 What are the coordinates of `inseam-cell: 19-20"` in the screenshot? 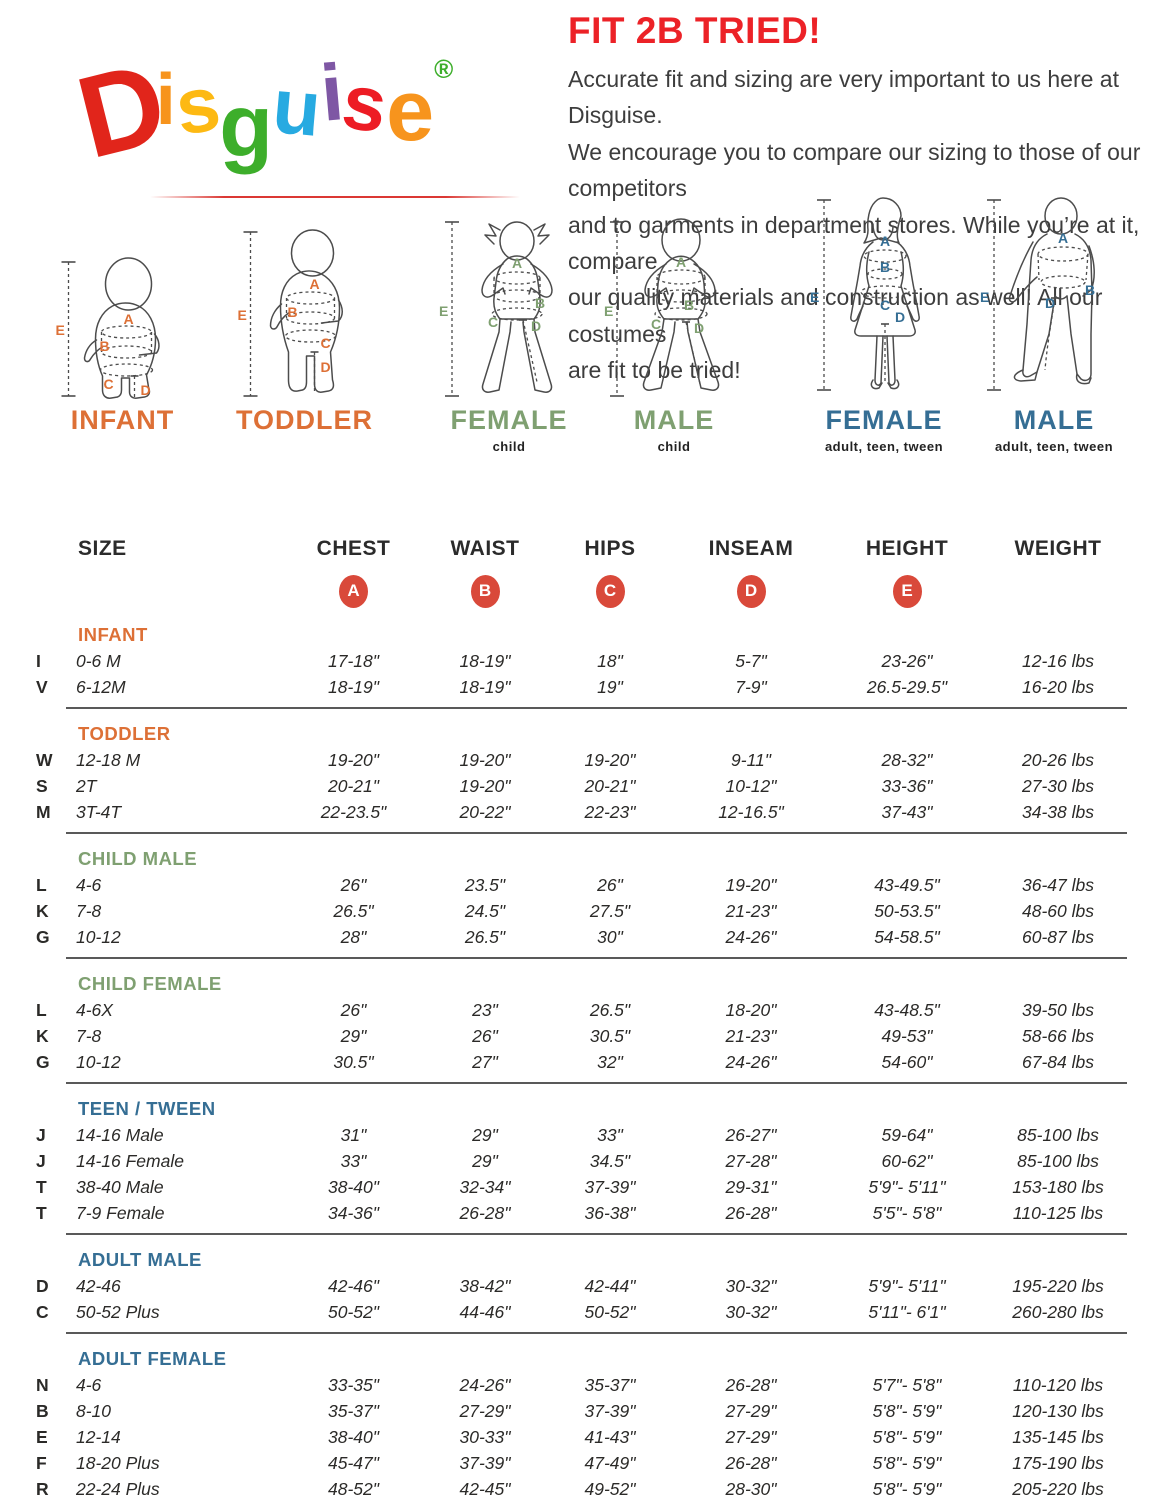 It's located at (751, 884).